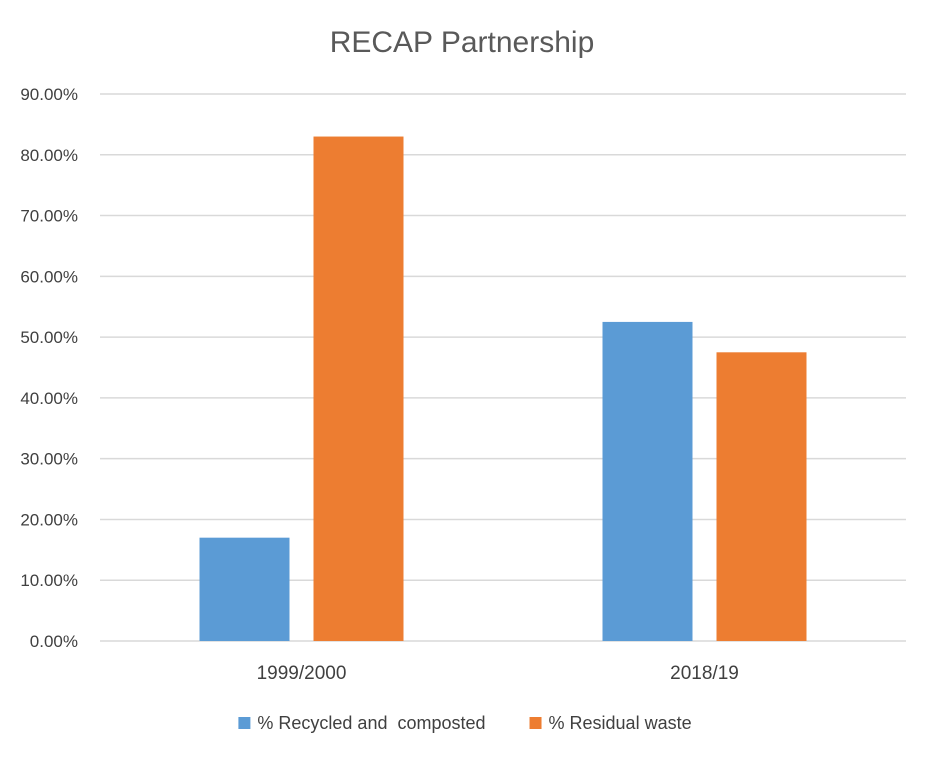 The width and height of the screenshot is (930, 762). What do you see at coordinates (49, 337) in the screenshot?
I see `y-tick-label: 50.00%` at bounding box center [49, 337].